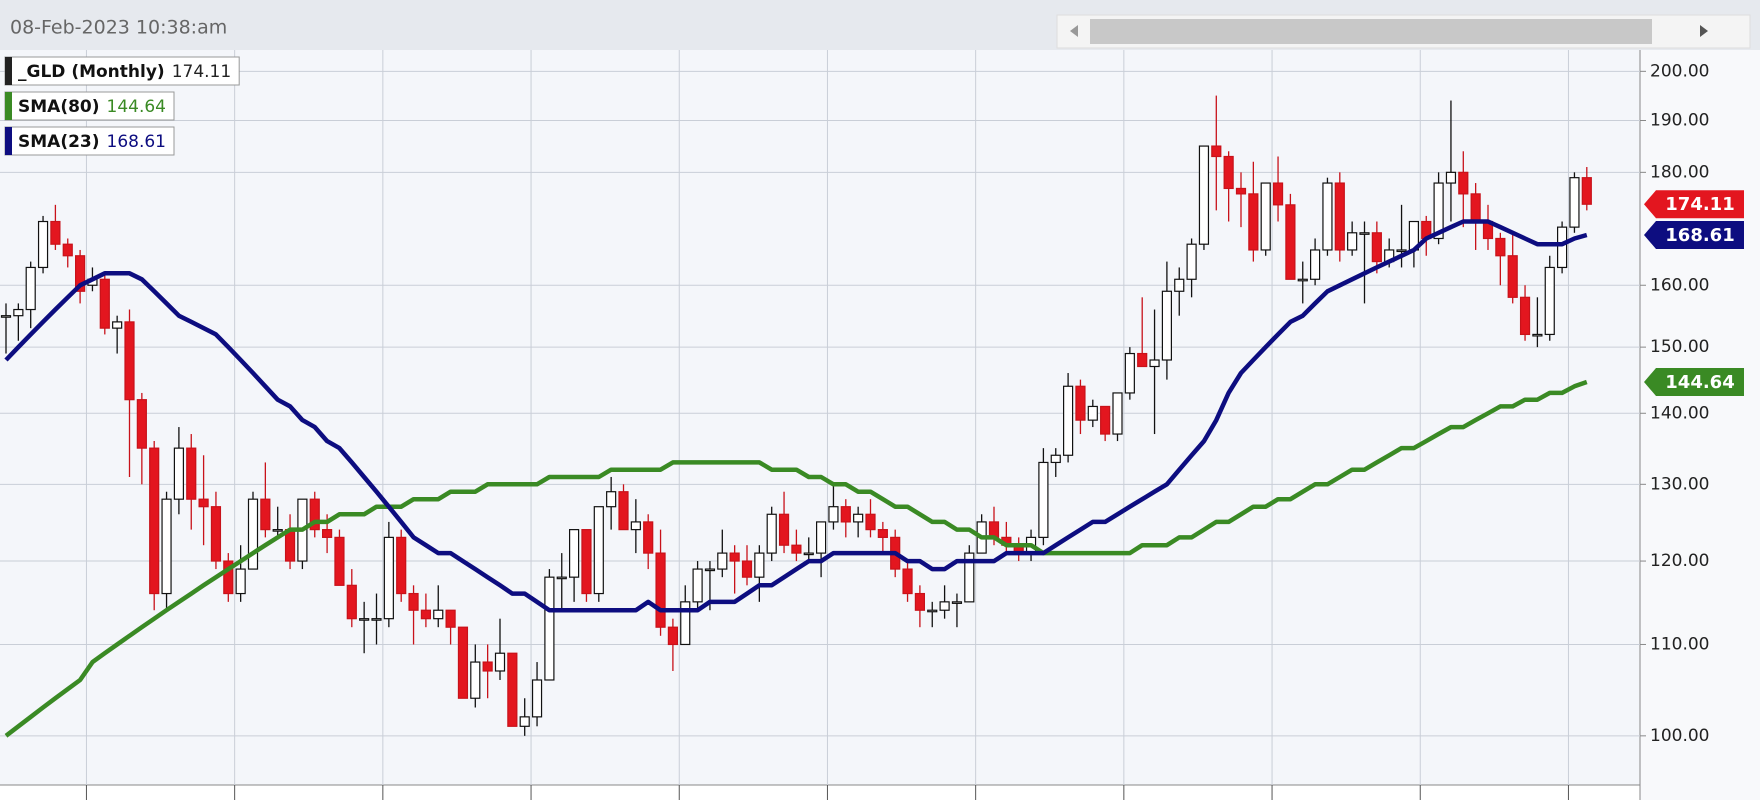  What do you see at coordinates (118, 28) in the screenshot?
I see `timestamp: 08-Feb-2023 10:38:am` at bounding box center [118, 28].